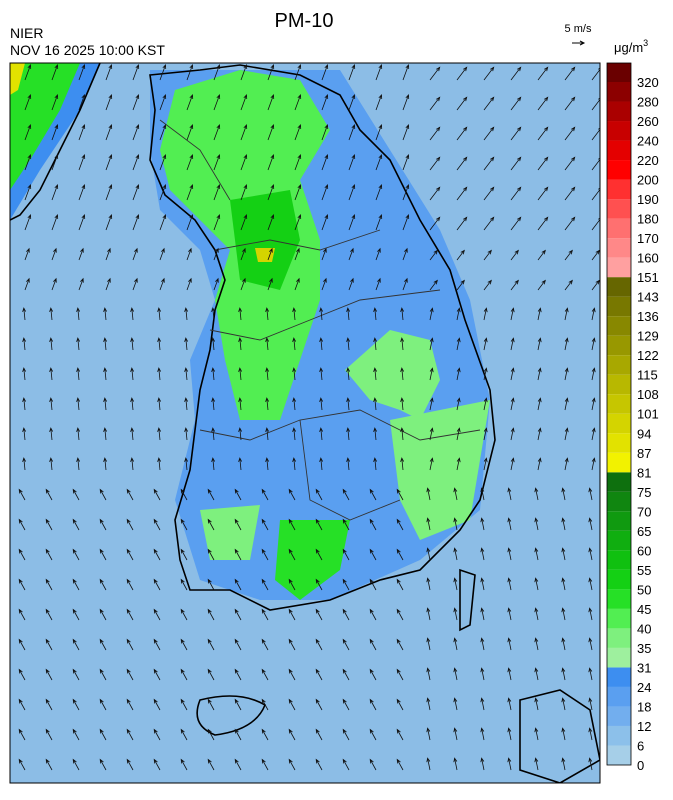 The height and width of the screenshot is (800, 673). Describe the element at coordinates (87, 50) in the screenshot. I see `timestamp: NOV 16 2025 10:00 KST` at that location.